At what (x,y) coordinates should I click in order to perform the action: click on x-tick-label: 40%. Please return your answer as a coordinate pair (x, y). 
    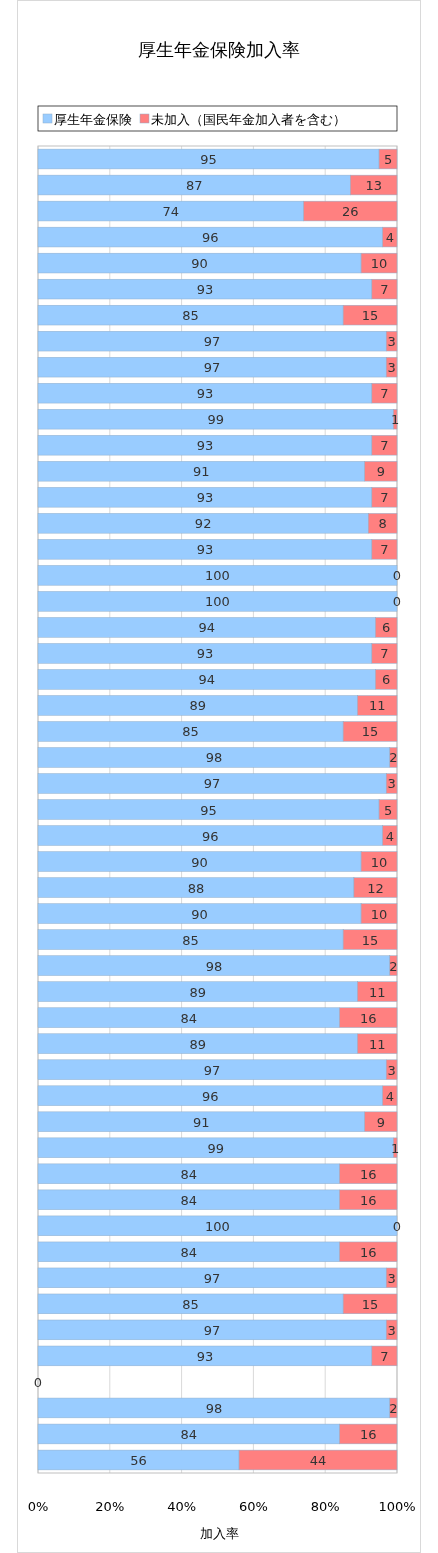
    Looking at the image, I should click on (182, 1506).